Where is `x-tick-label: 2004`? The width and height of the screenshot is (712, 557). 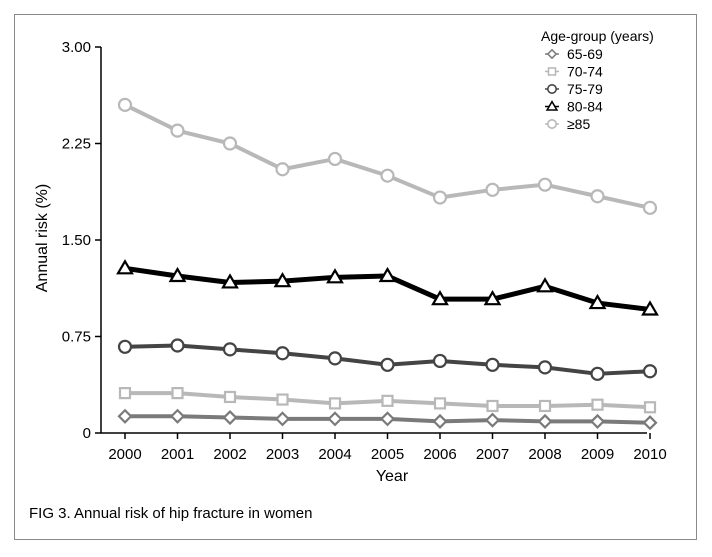
x-tick-label: 2004 is located at coordinates (334, 454).